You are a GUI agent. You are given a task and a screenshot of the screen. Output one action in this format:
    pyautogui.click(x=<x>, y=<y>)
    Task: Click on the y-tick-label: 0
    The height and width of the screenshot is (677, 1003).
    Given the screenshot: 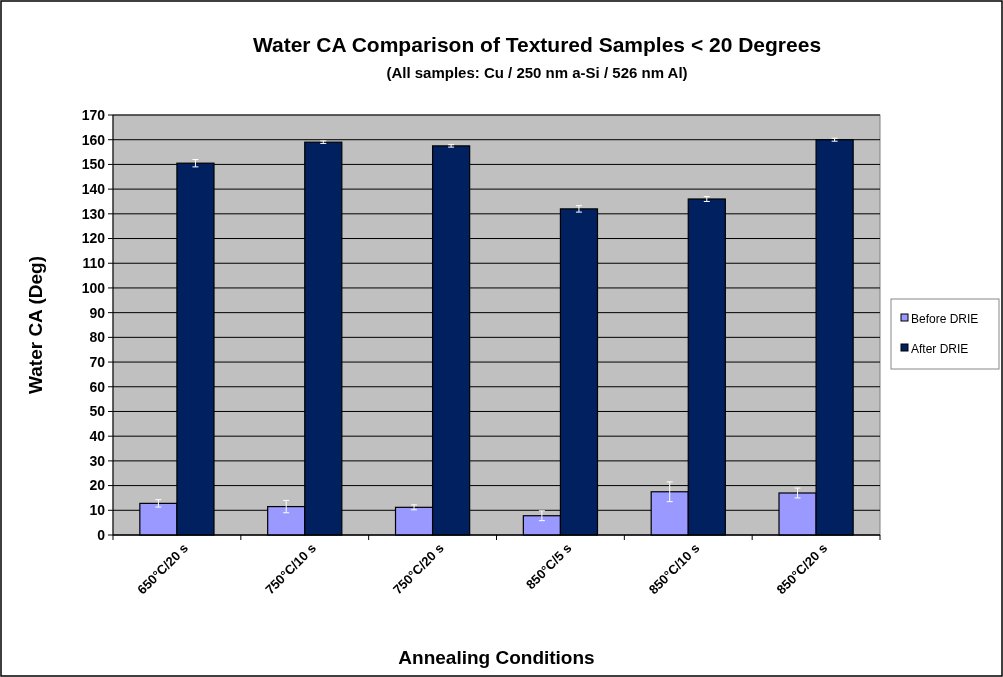 What is the action you would take?
    pyautogui.click(x=101, y=534)
    